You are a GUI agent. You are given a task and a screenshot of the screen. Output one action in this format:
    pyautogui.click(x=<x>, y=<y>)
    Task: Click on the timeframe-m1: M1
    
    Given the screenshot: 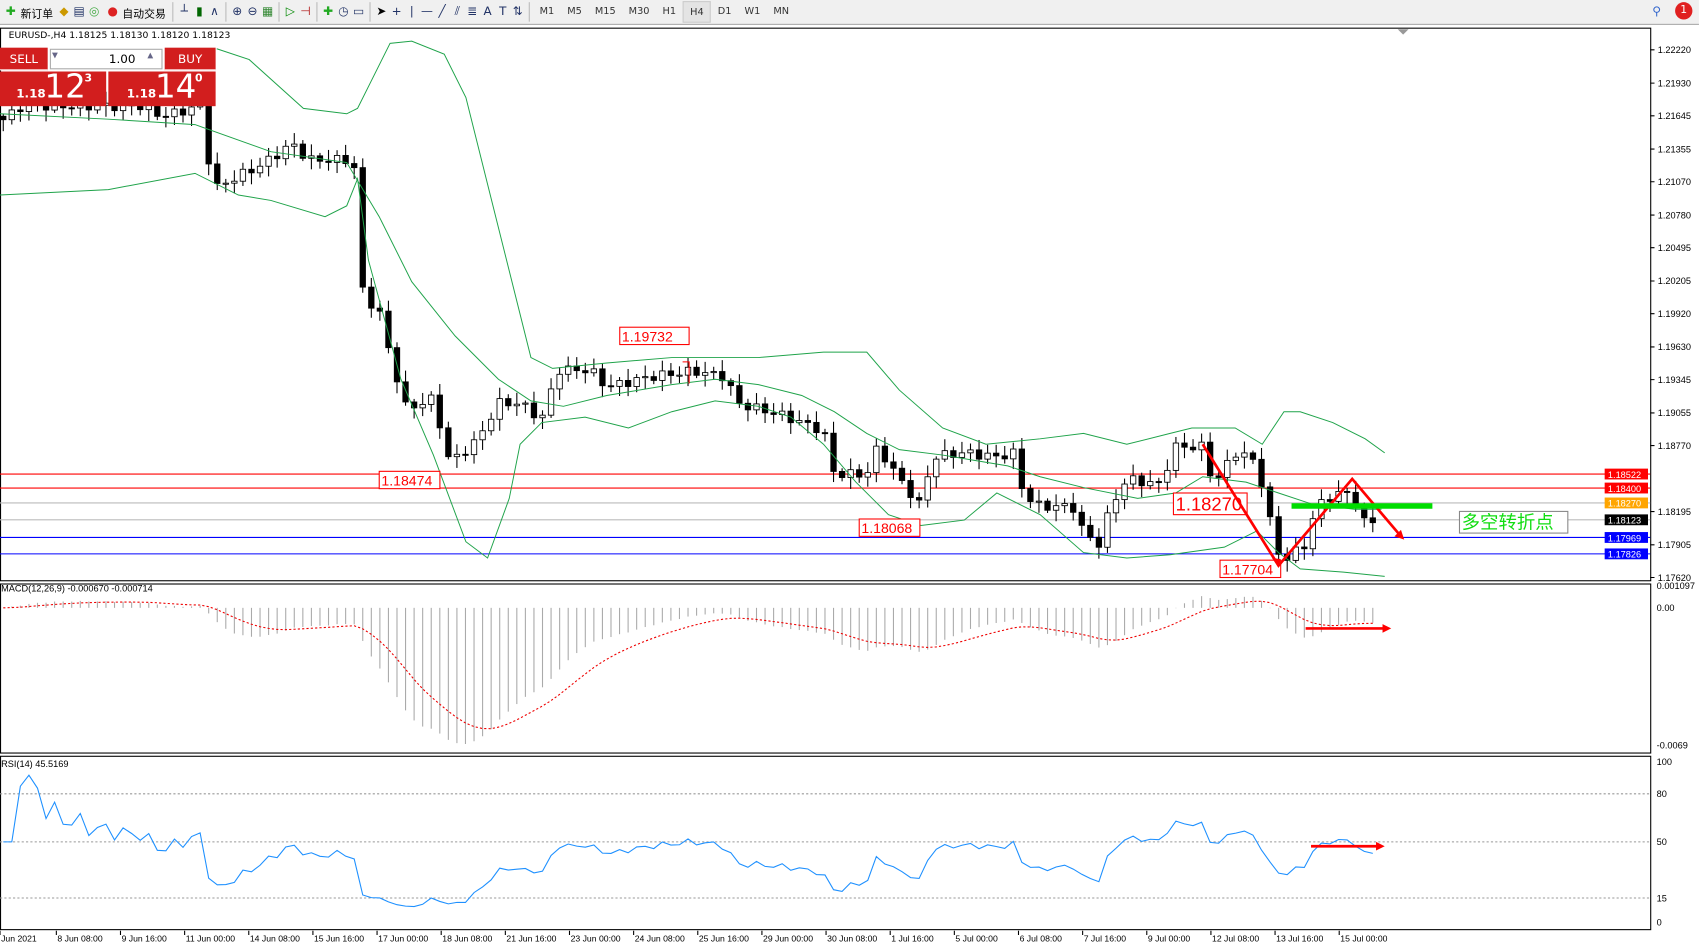 What is the action you would take?
    pyautogui.click(x=547, y=12)
    